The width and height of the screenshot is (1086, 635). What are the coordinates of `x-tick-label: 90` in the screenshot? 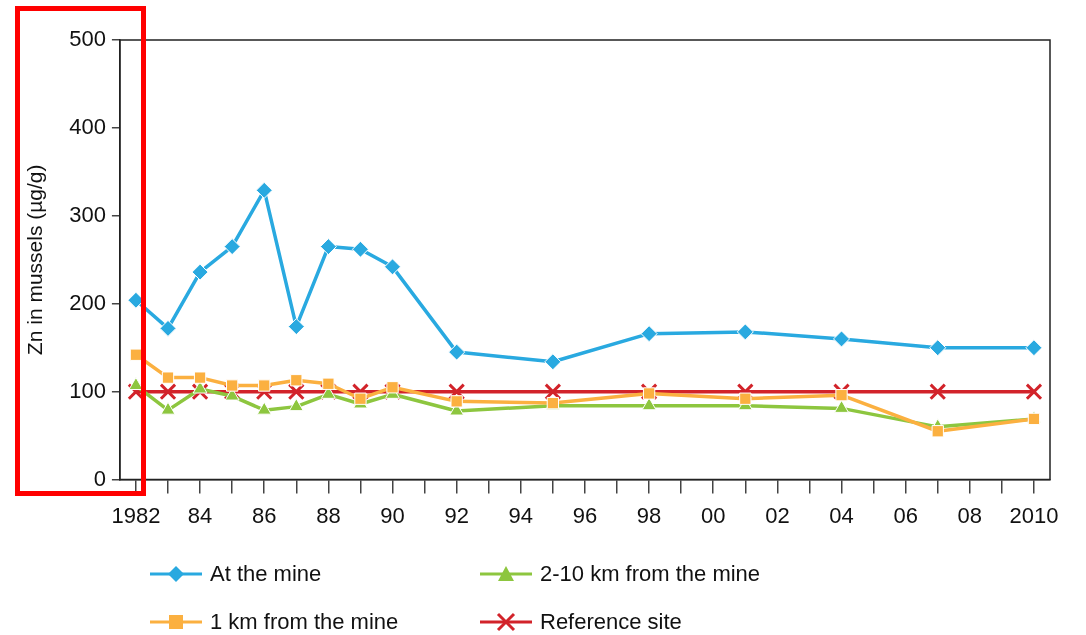 It's located at (392, 515).